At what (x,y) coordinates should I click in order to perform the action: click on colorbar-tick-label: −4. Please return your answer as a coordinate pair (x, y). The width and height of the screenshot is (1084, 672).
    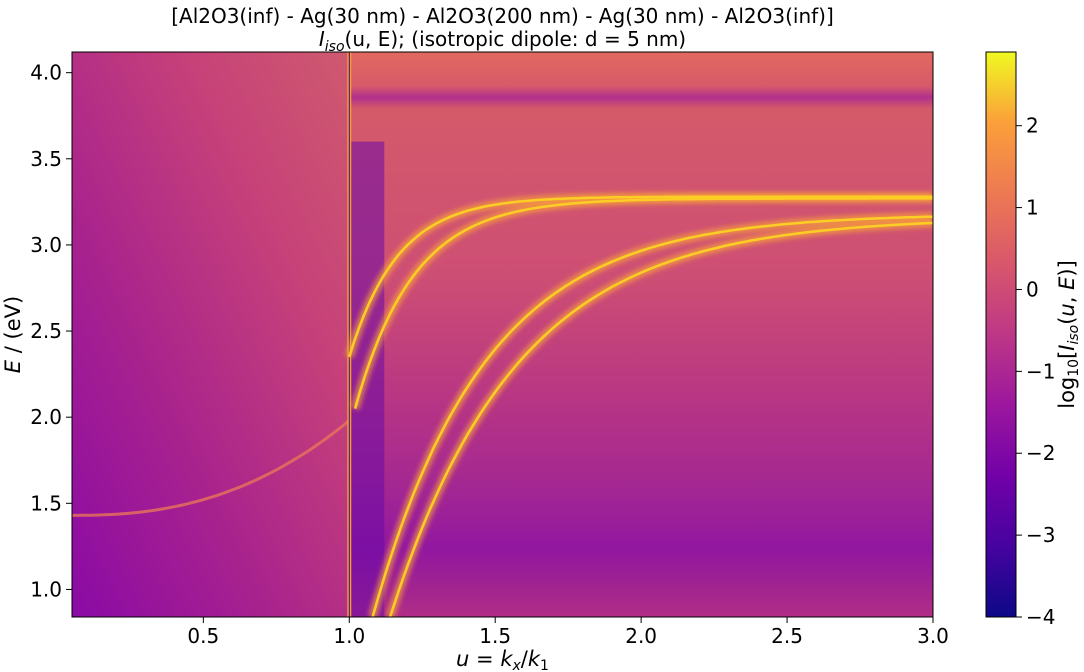
    Looking at the image, I should click on (1040, 617).